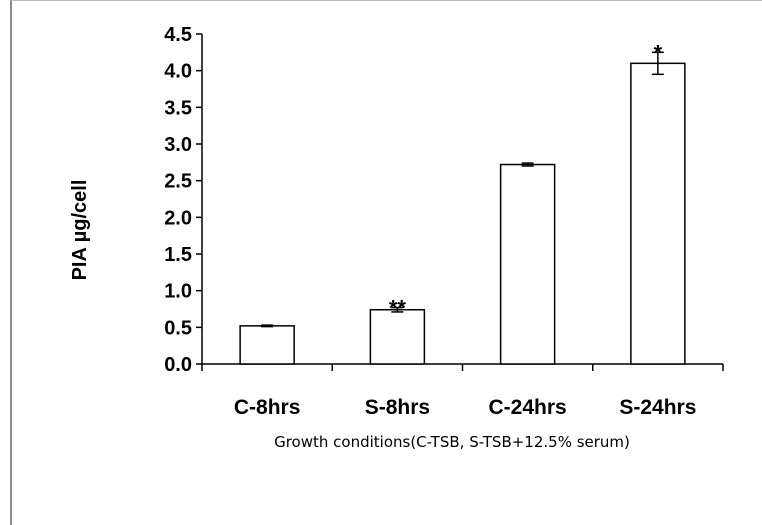 The image size is (762, 525). Describe the element at coordinates (178, 365) in the screenshot. I see `y-tick-label: 0.0` at that location.